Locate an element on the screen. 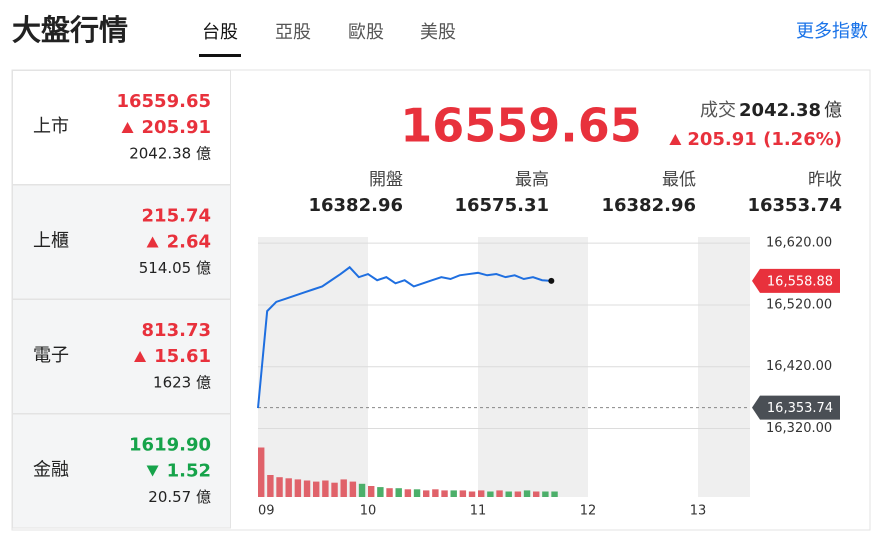 This screenshot has height=553, width=890. x-tick-label: 09 is located at coordinates (266, 511).